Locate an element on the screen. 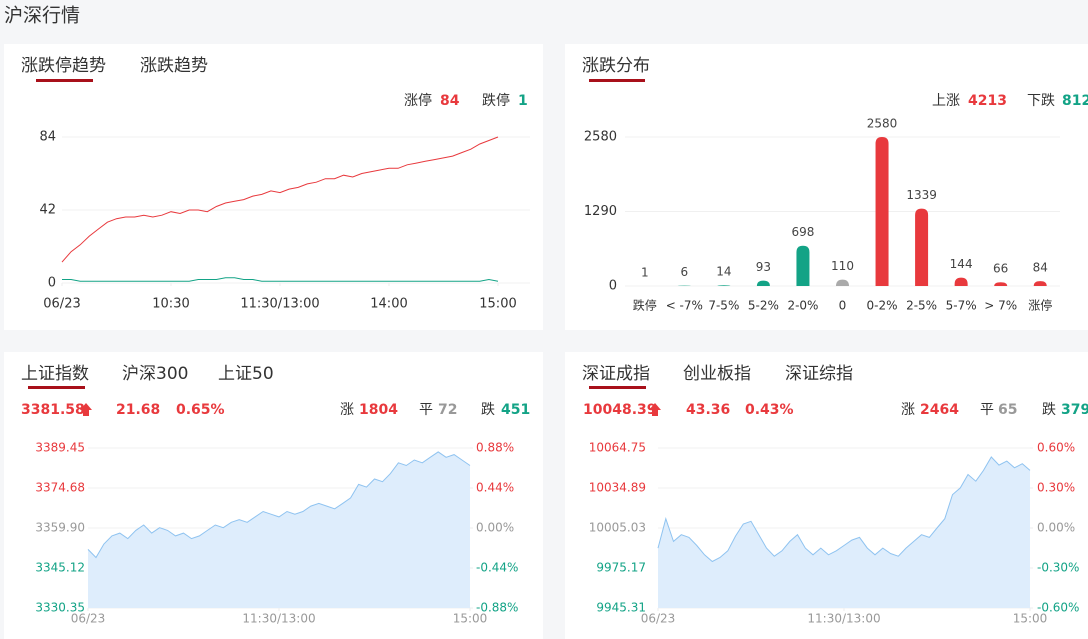  index-change: 43.36 is located at coordinates (708, 410).